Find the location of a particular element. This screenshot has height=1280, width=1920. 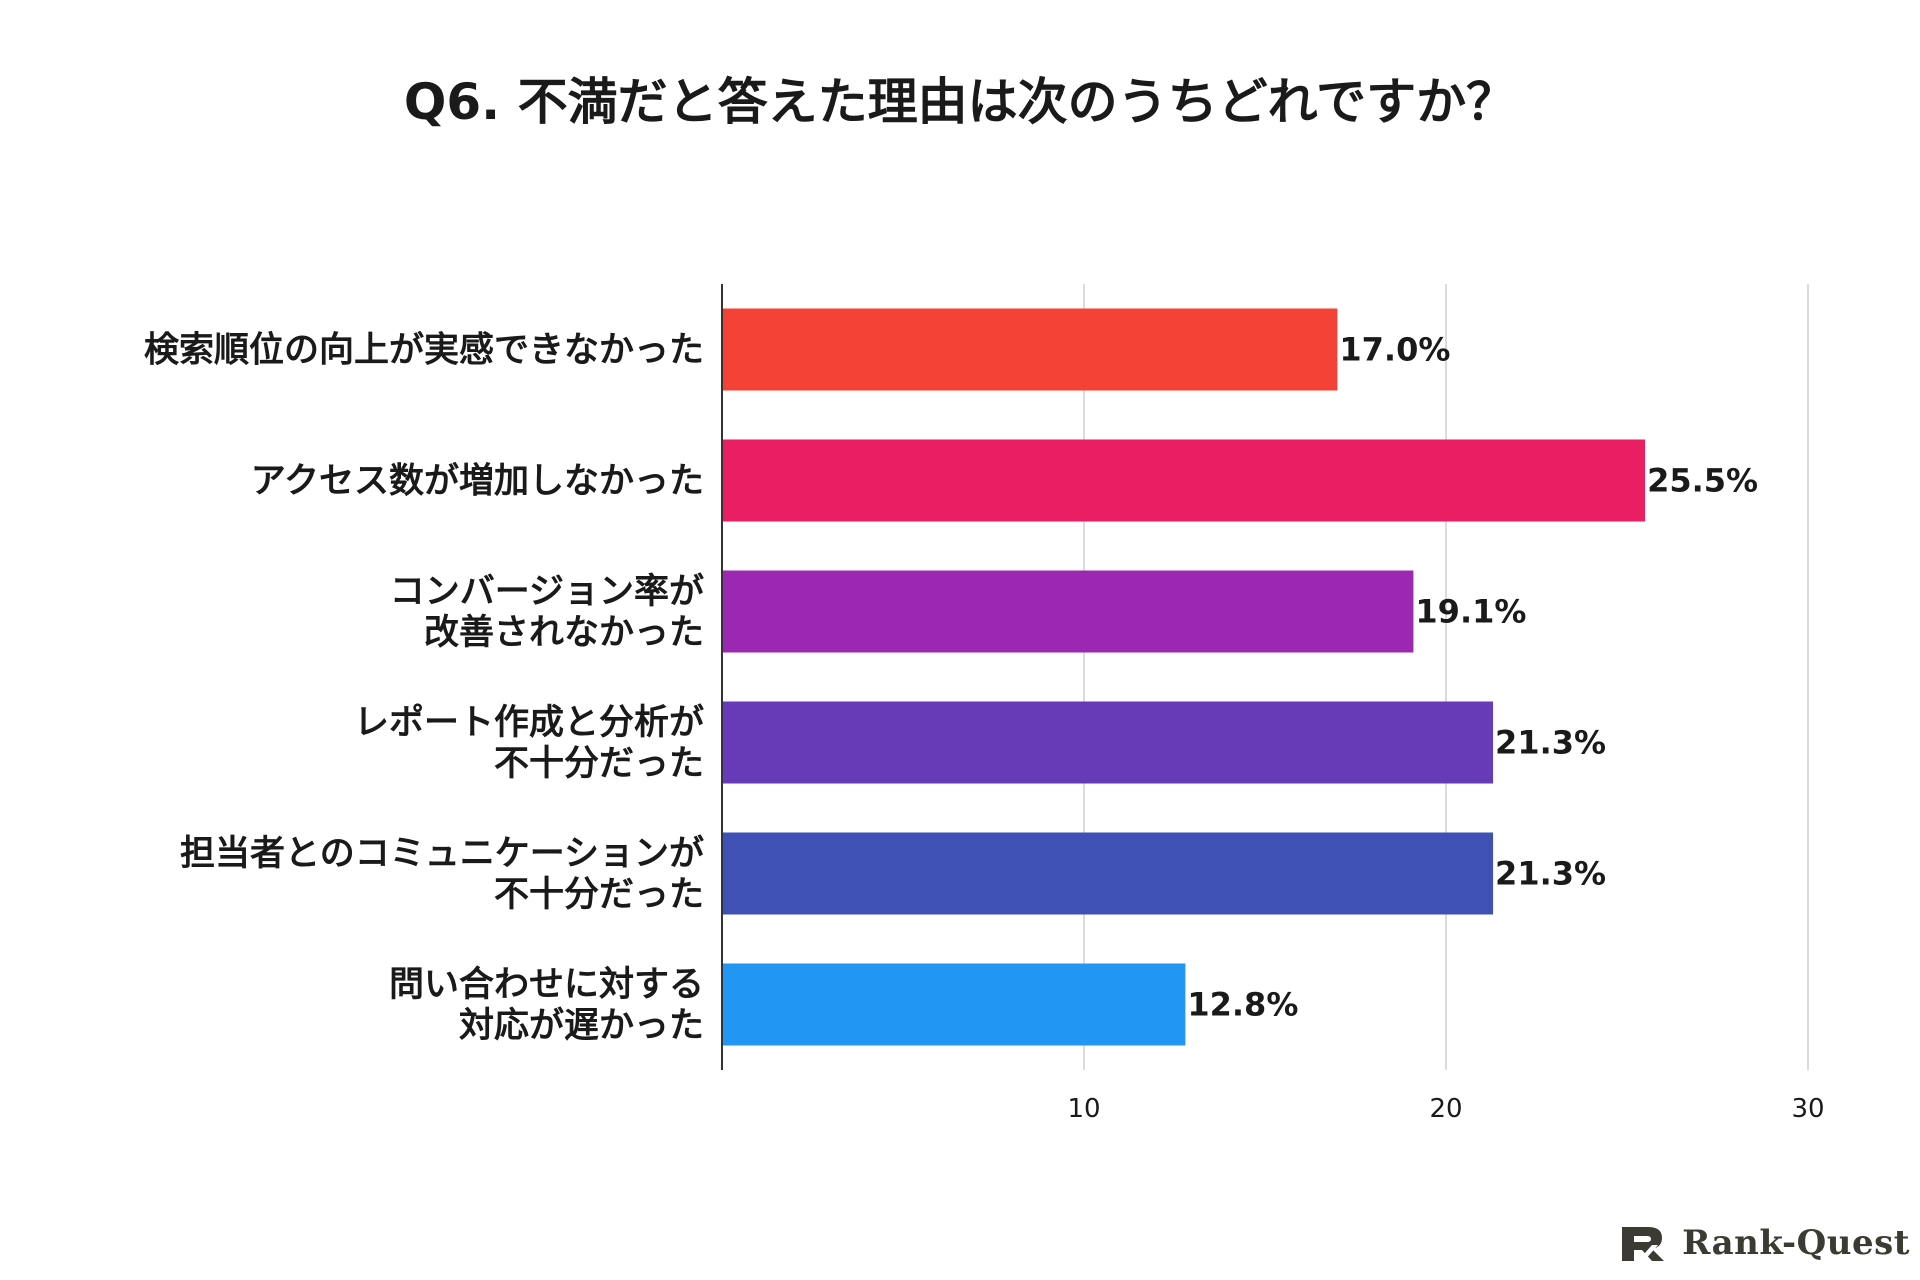

category-label: コンバージョン率が is located at coordinates (547, 592).